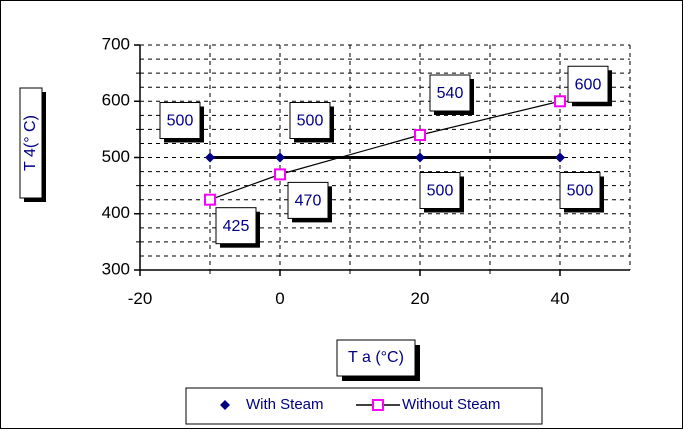 Image resolution: width=683 pixels, height=434 pixels. I want to click on legend-square-marker, so click(378, 405).